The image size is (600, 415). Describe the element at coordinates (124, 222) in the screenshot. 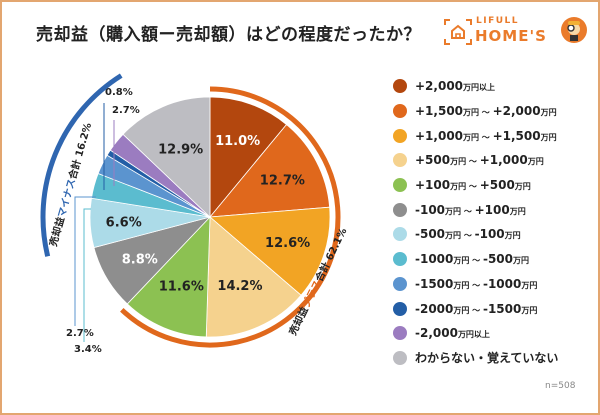

I see `slice-label: 6.6%` at that location.